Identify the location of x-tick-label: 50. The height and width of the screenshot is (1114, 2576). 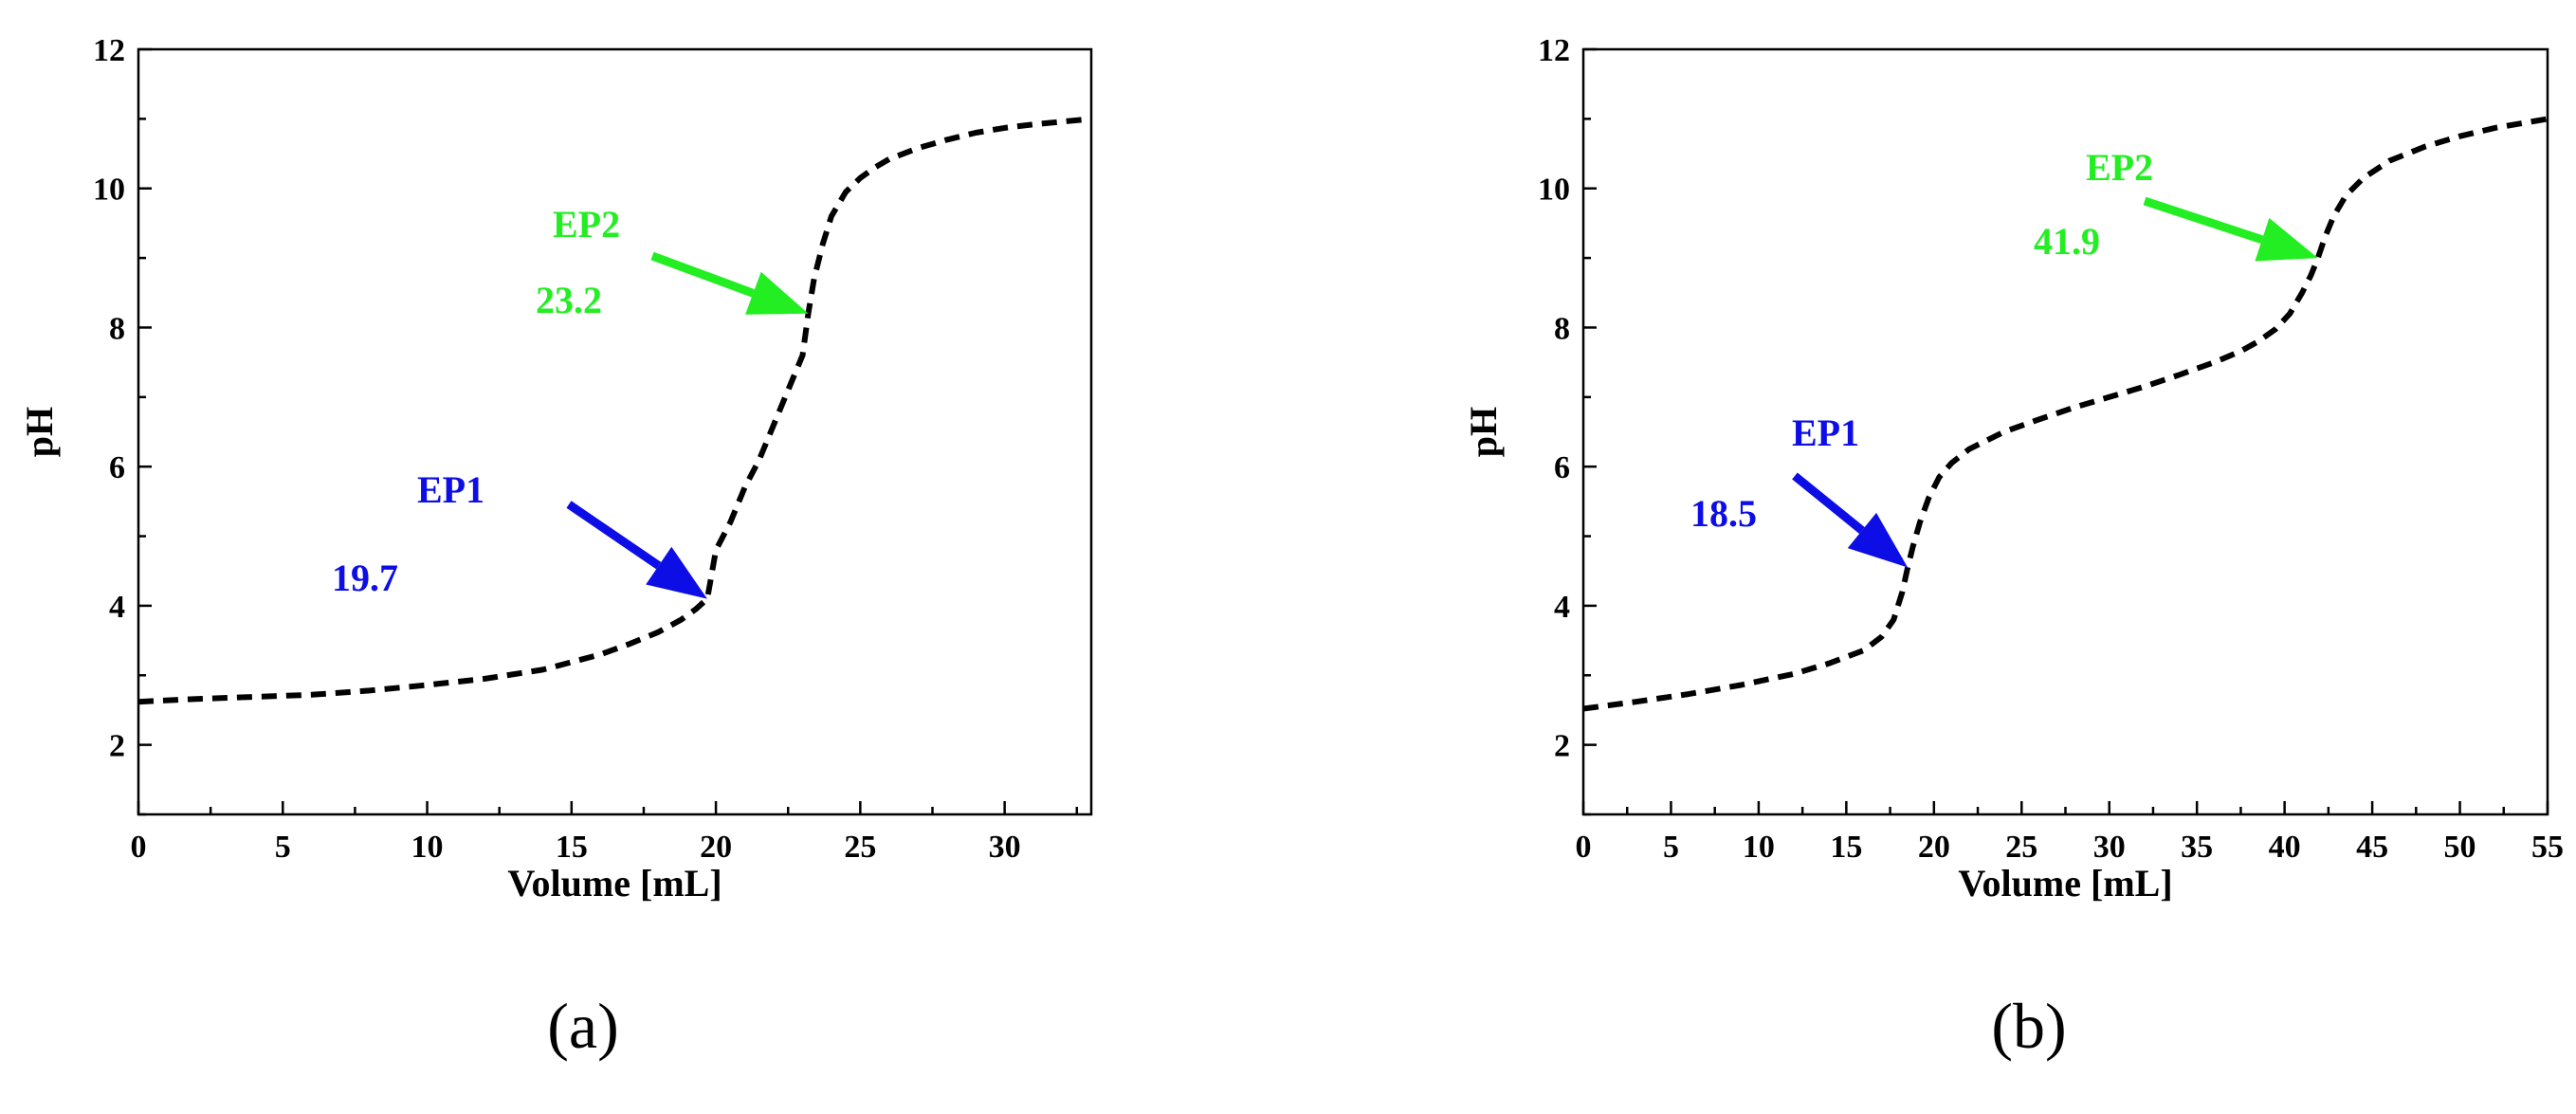
(2460, 848).